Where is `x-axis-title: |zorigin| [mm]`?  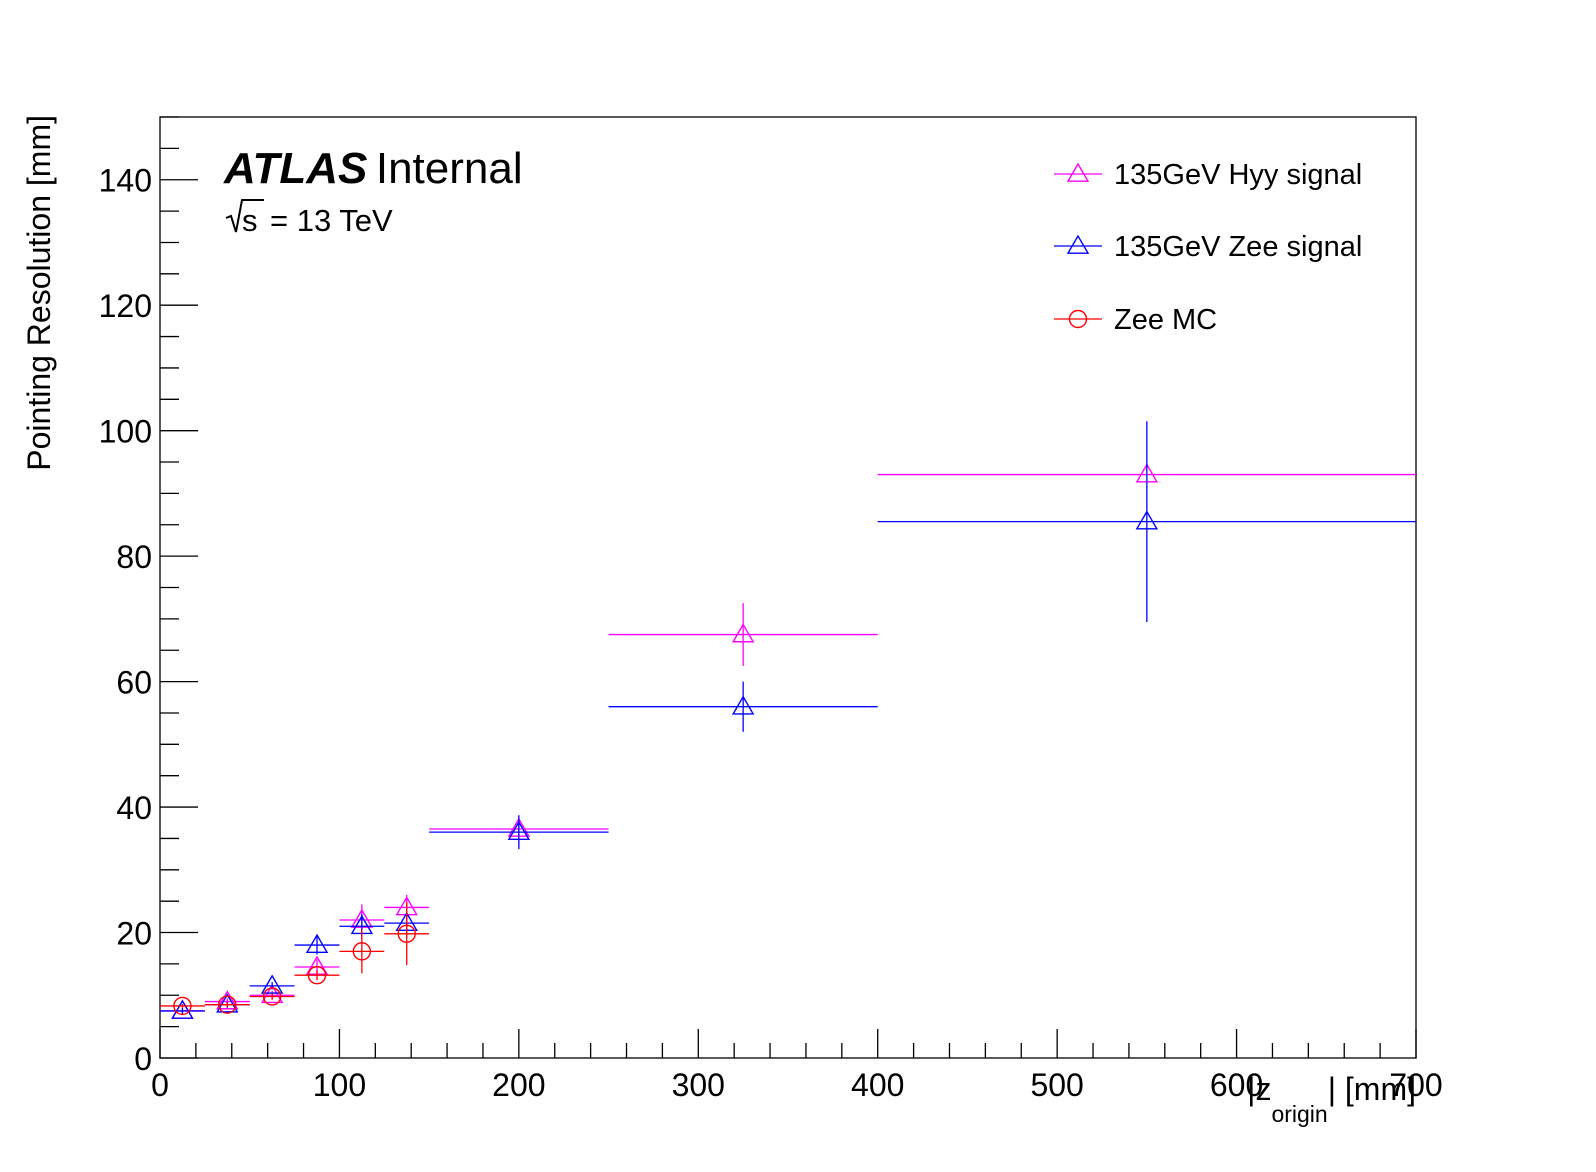 x-axis-title: |zorigin| [mm] is located at coordinates (1331, 1099).